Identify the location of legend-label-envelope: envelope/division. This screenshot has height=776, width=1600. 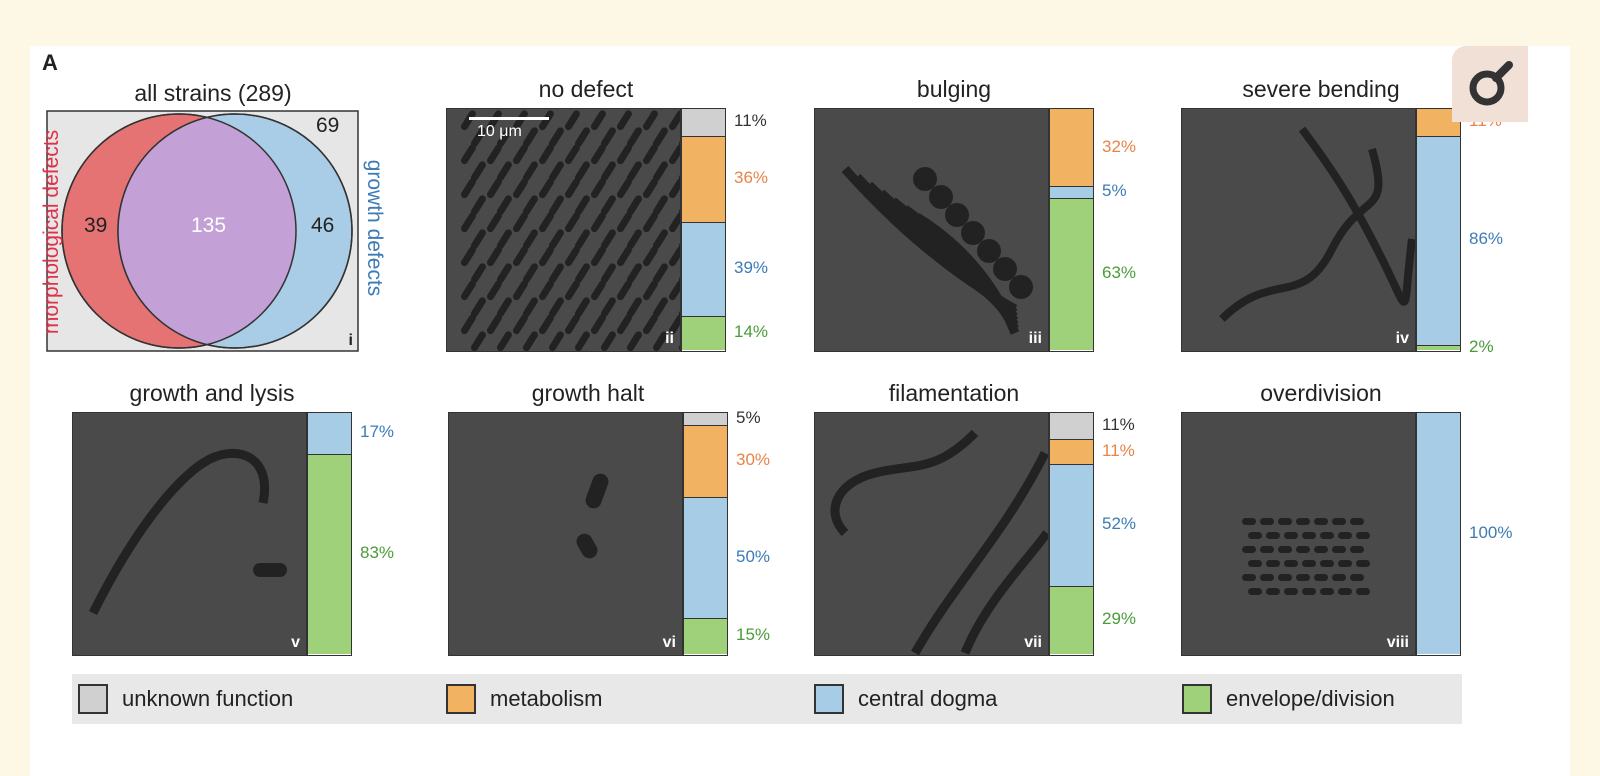
(1310, 698).